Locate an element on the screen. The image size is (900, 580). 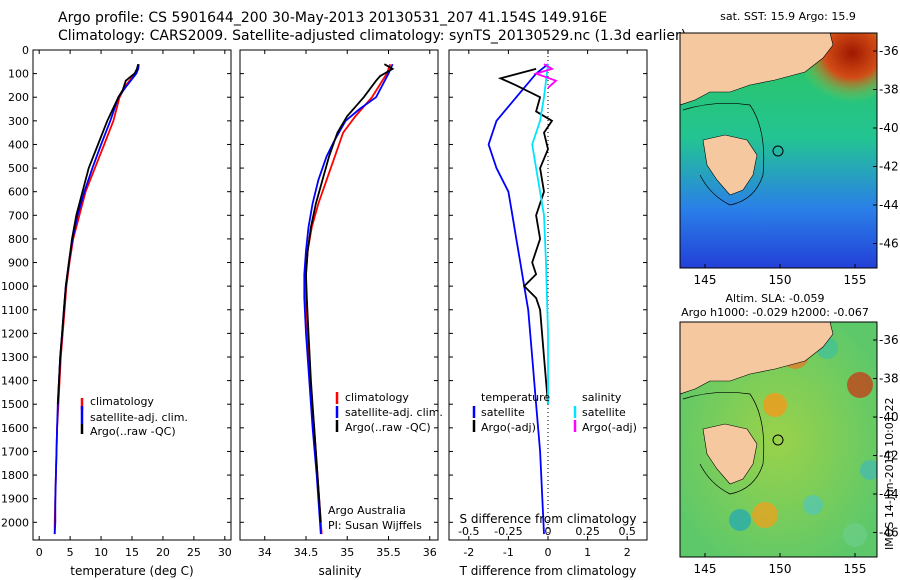
mainland is located at coordinates (757, 69).